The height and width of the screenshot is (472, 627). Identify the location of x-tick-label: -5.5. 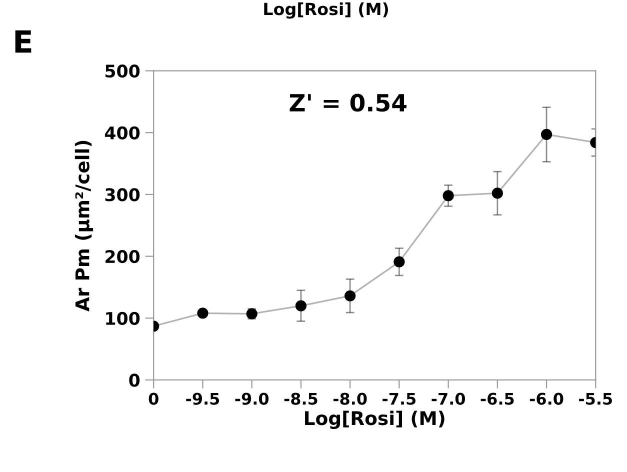
(595, 398).